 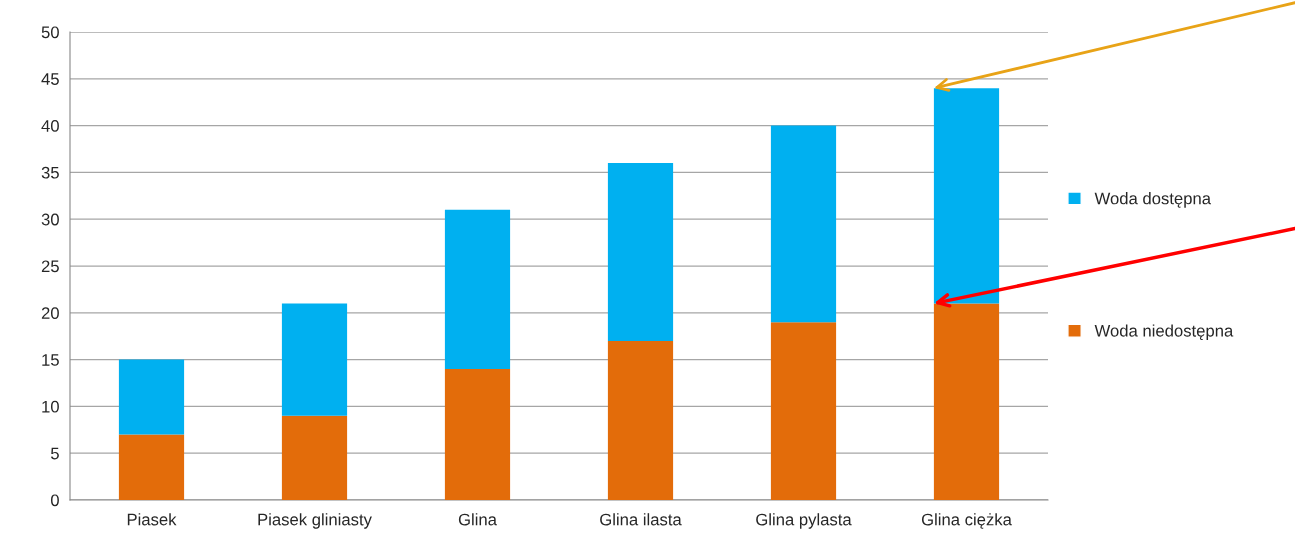 What do you see at coordinates (641, 519) in the screenshot?
I see `x-tick-label: Glina ilasta` at bounding box center [641, 519].